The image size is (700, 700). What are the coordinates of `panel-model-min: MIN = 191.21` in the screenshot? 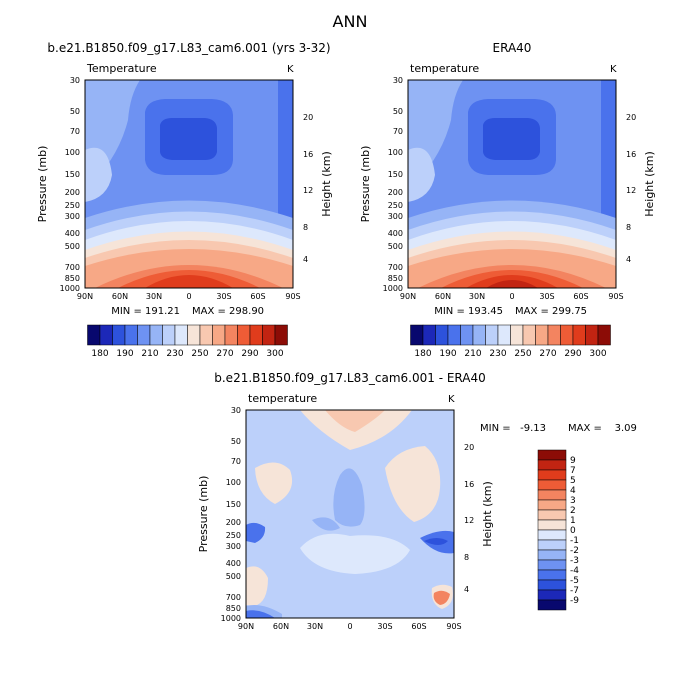 It's located at (145, 311).